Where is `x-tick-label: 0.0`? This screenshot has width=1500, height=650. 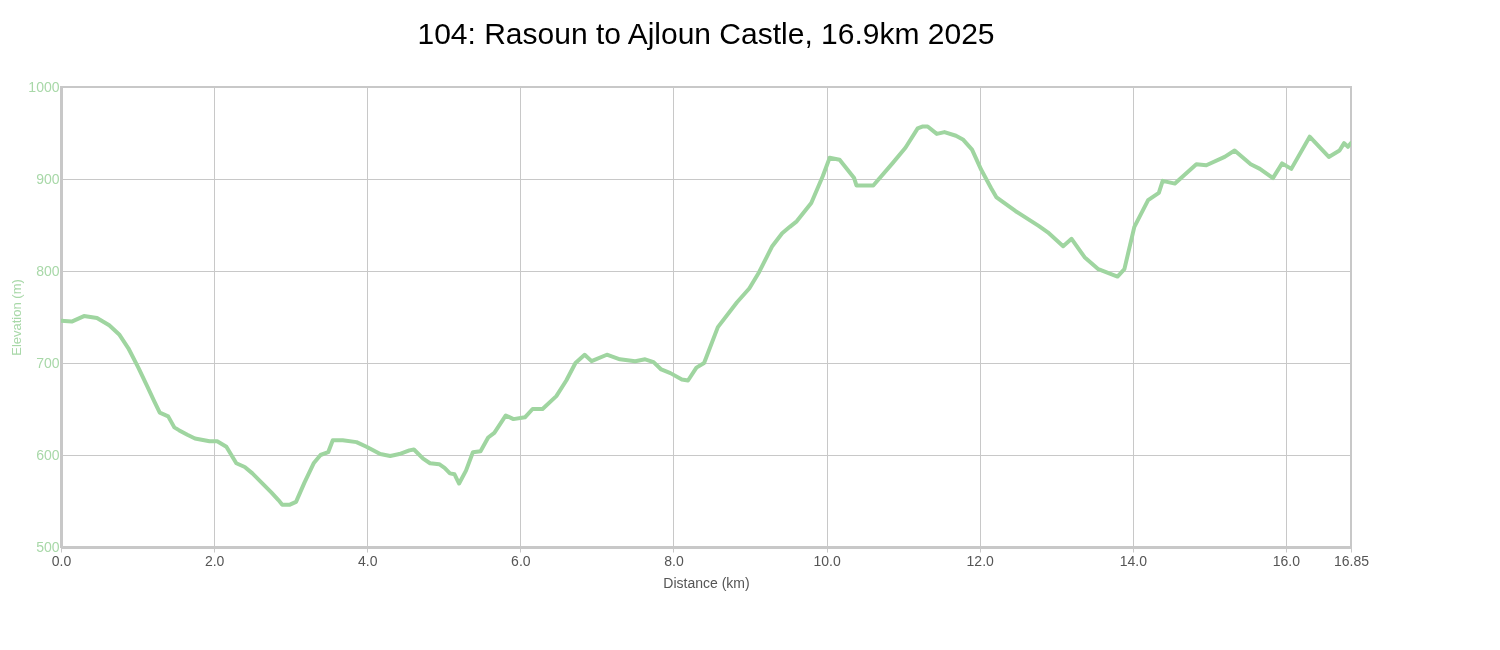
x-tick-label: 0.0 is located at coordinates (61, 560).